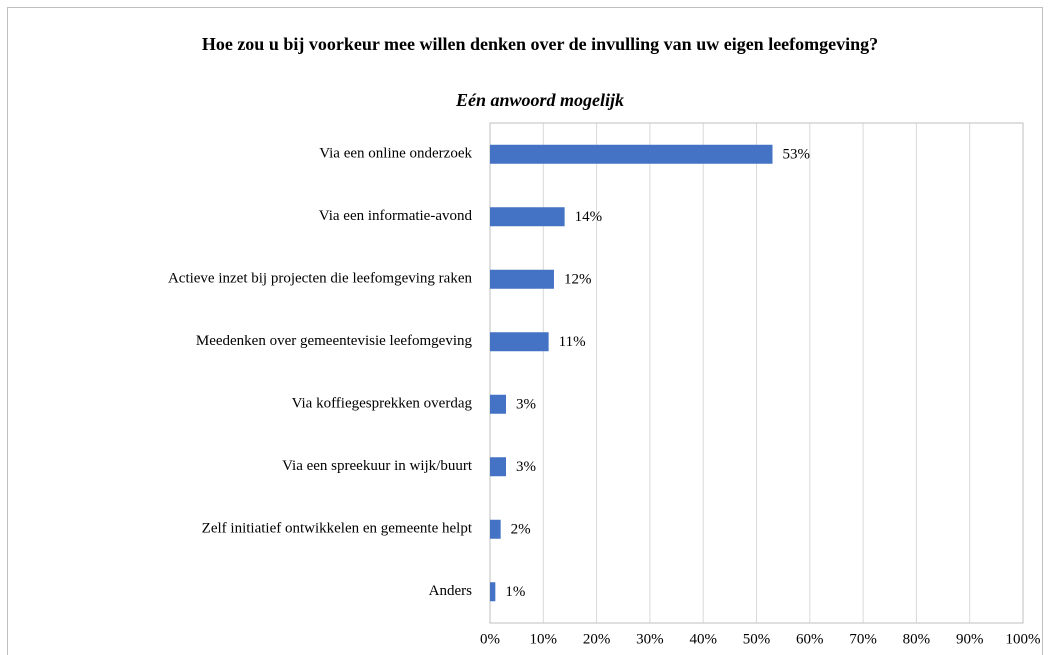  What do you see at coordinates (521, 530) in the screenshot?
I see `data-label: 2%` at bounding box center [521, 530].